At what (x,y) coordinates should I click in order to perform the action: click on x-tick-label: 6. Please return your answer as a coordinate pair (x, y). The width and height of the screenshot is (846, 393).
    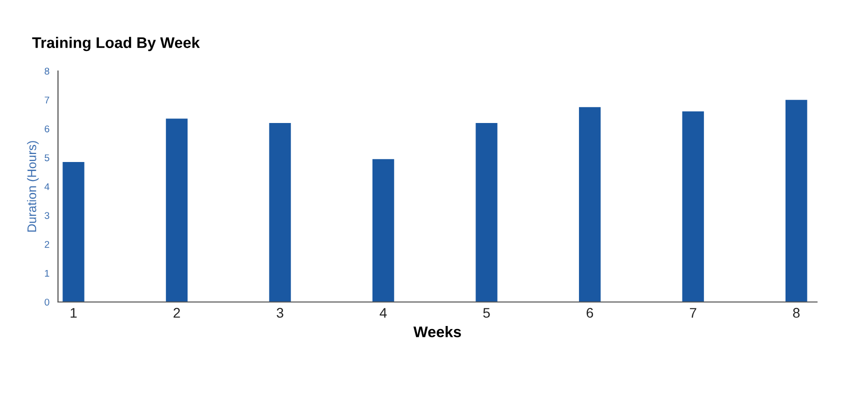
    Looking at the image, I should click on (590, 313).